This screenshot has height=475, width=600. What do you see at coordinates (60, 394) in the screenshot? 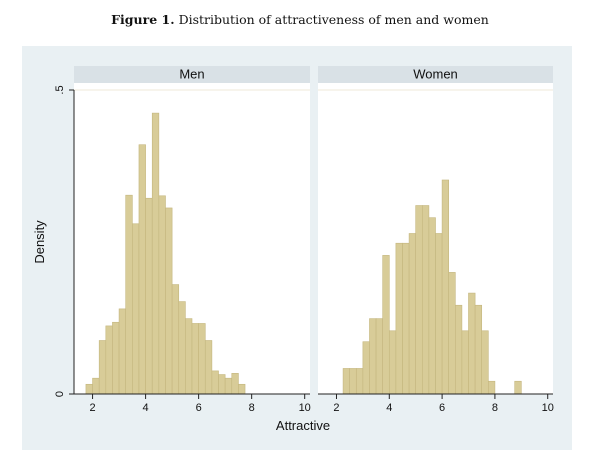
I see `y-tick-label-0: 0` at bounding box center [60, 394].